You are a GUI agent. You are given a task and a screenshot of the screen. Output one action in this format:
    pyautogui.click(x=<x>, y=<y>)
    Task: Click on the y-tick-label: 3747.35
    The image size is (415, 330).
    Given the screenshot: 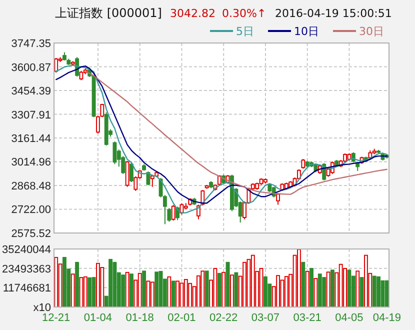 What is the action you would take?
    pyautogui.click(x=31, y=44)
    